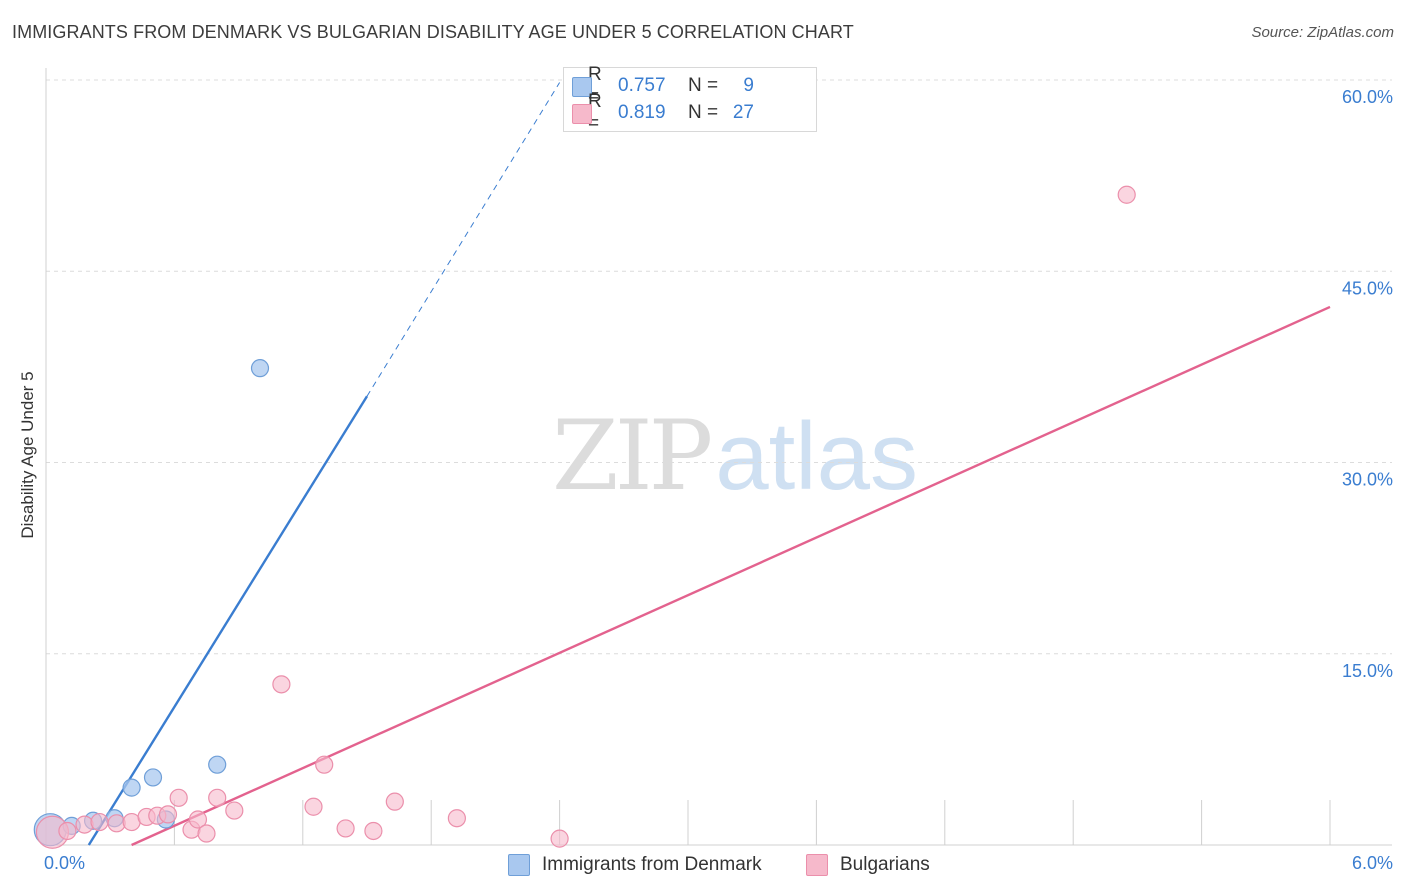 Image resolution: width=1406 pixels, height=892 pixels. What do you see at coordinates (743, 112) in the screenshot?
I see `n-value: 27` at bounding box center [743, 112].